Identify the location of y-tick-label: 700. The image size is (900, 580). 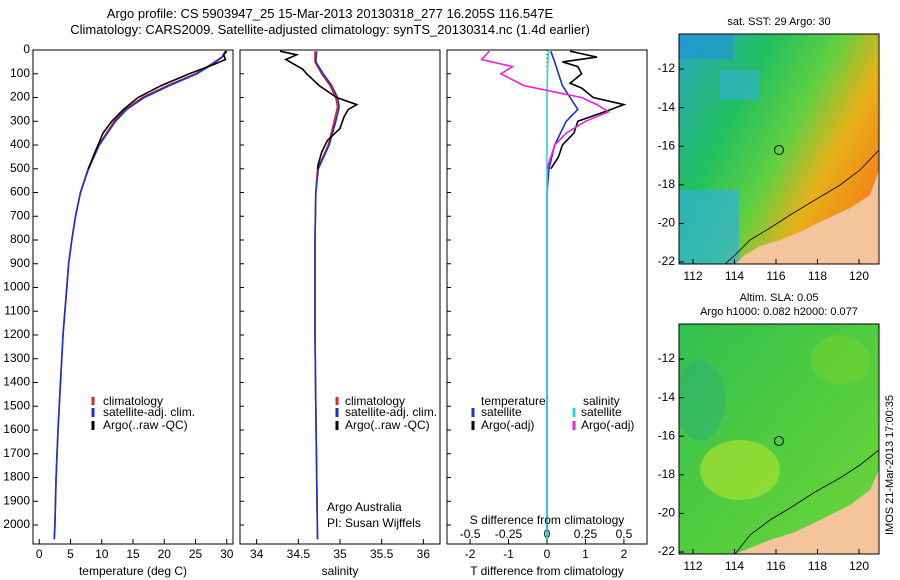
(20, 215).